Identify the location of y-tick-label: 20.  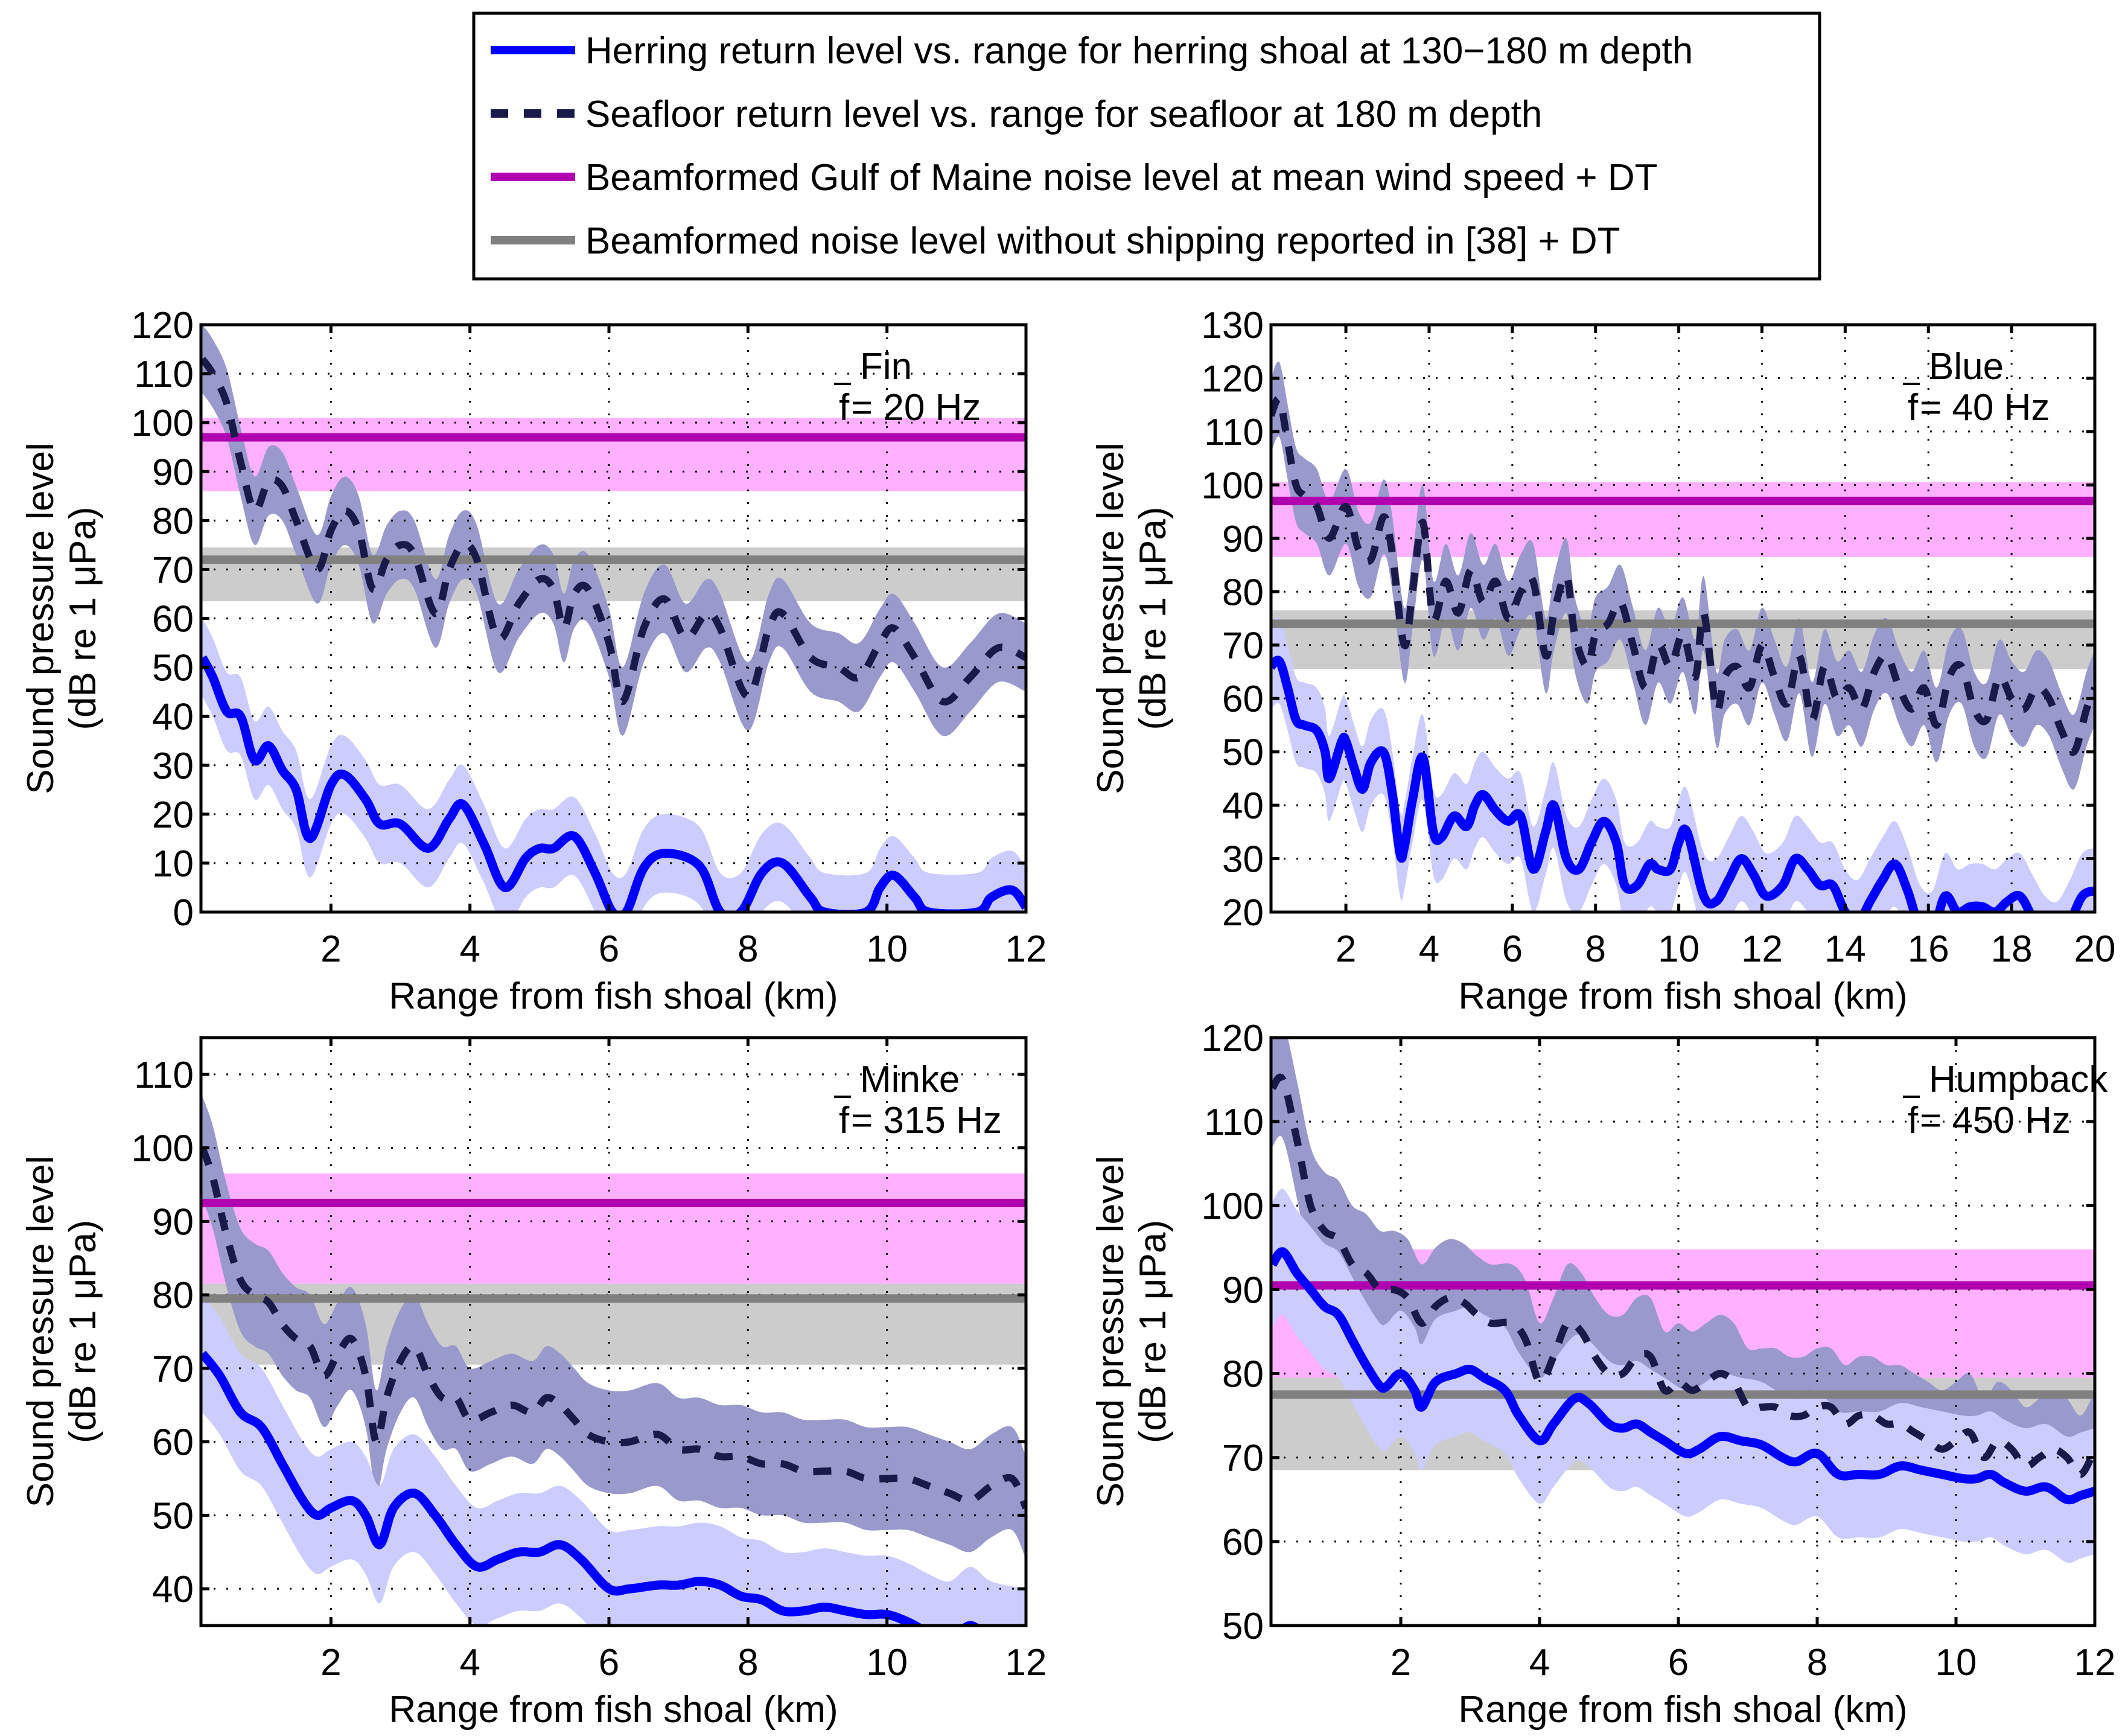
(173, 815).